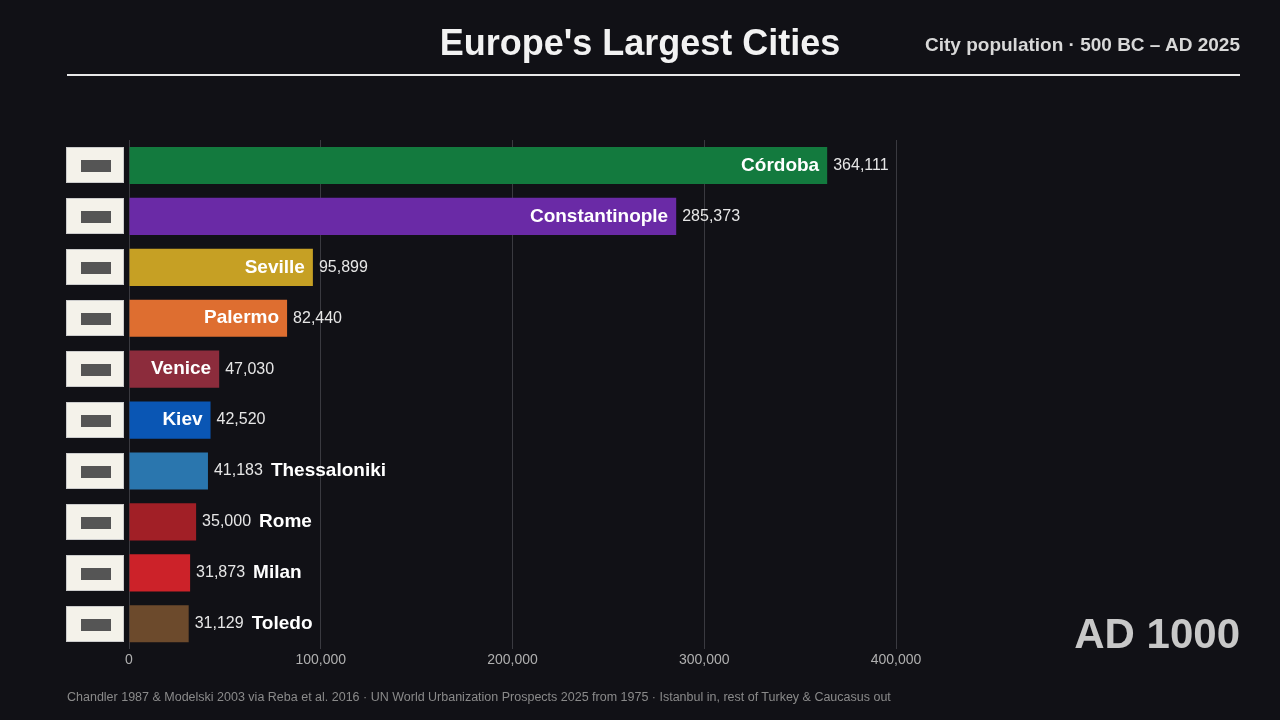 This screenshot has height=720, width=1280. I want to click on x-tick-label: 200,000, so click(513, 659).